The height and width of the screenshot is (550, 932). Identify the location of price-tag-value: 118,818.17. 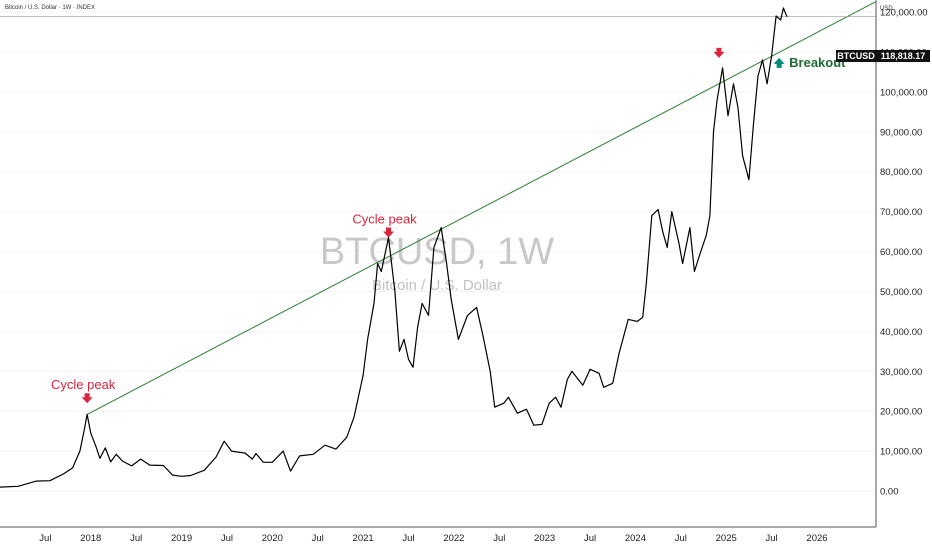
(903, 56).